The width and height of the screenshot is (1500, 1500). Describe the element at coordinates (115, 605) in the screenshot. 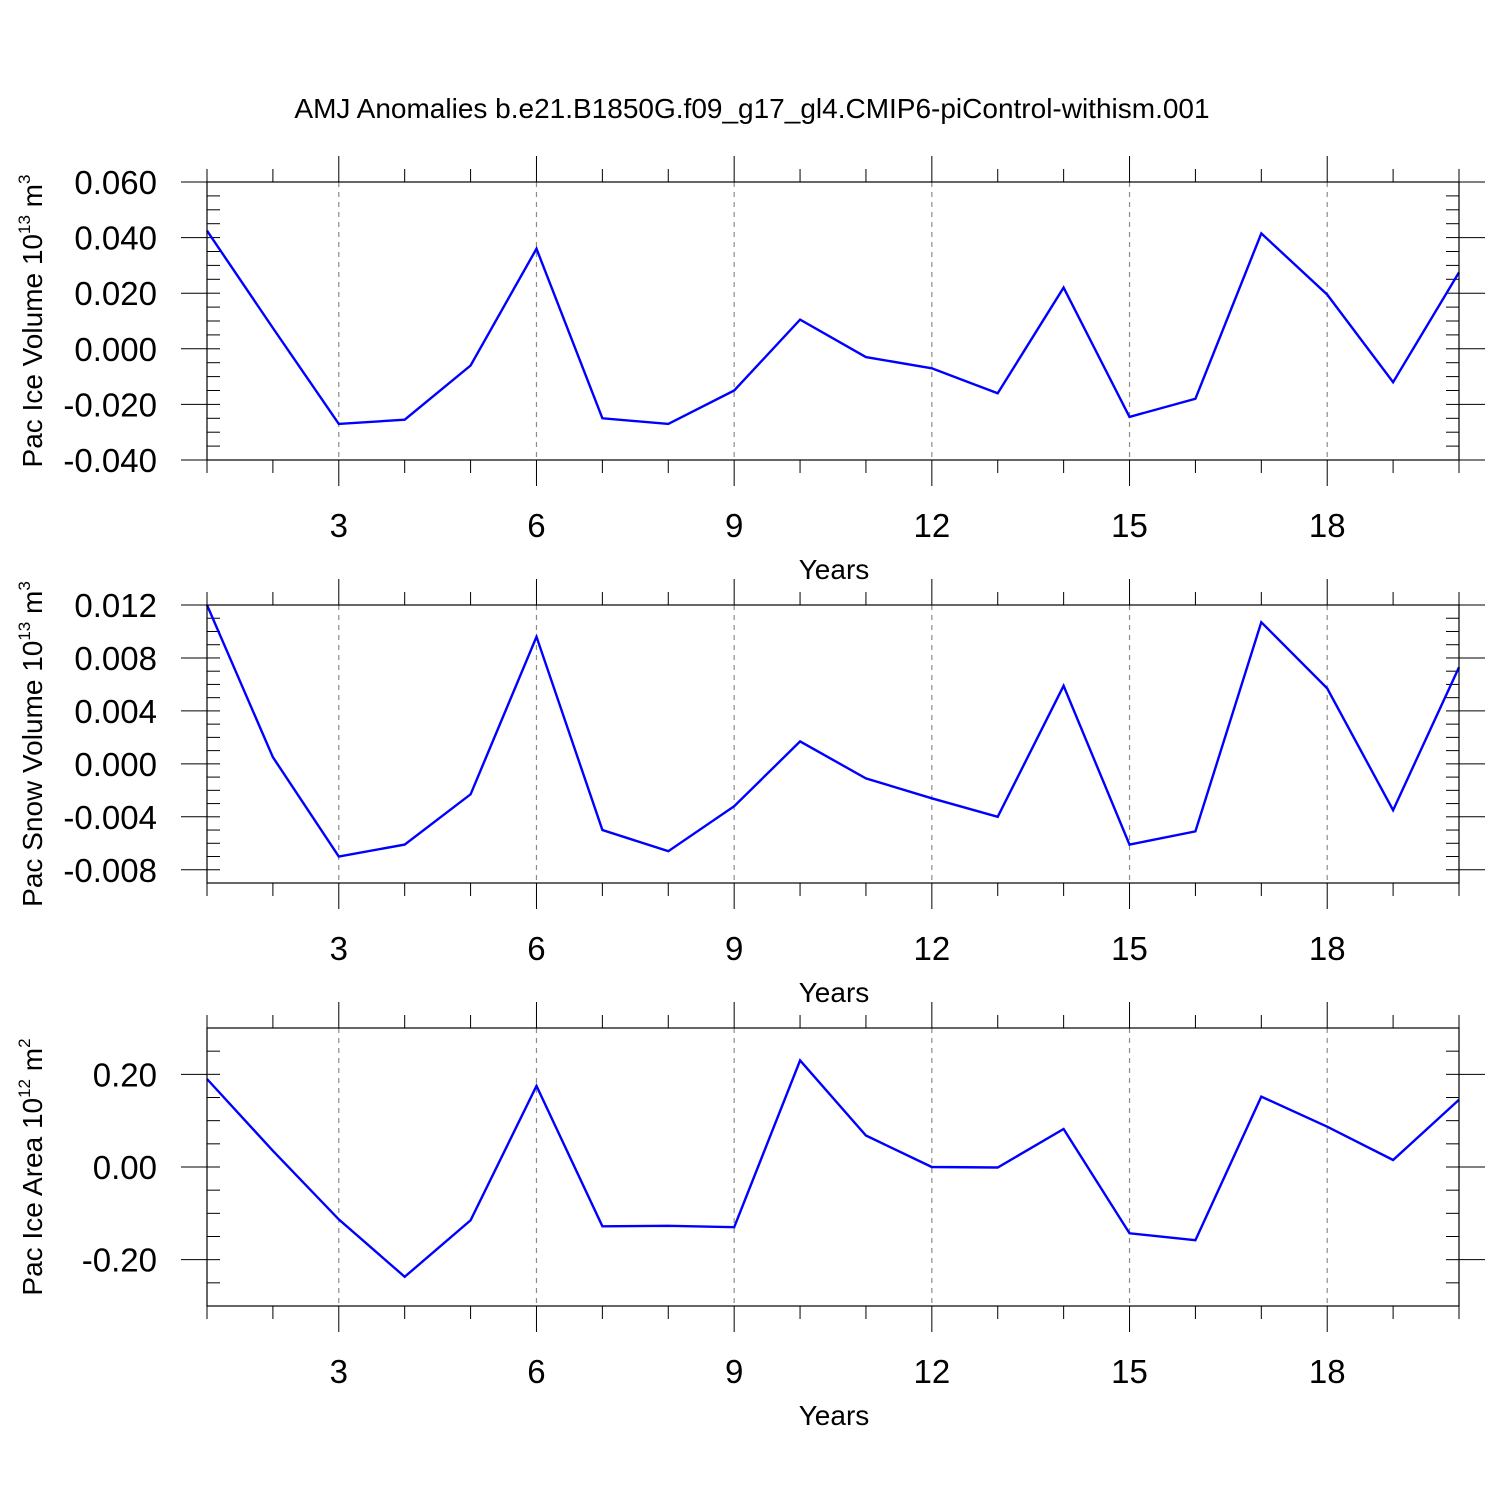

I see `y-tick-label: 0.012` at that location.